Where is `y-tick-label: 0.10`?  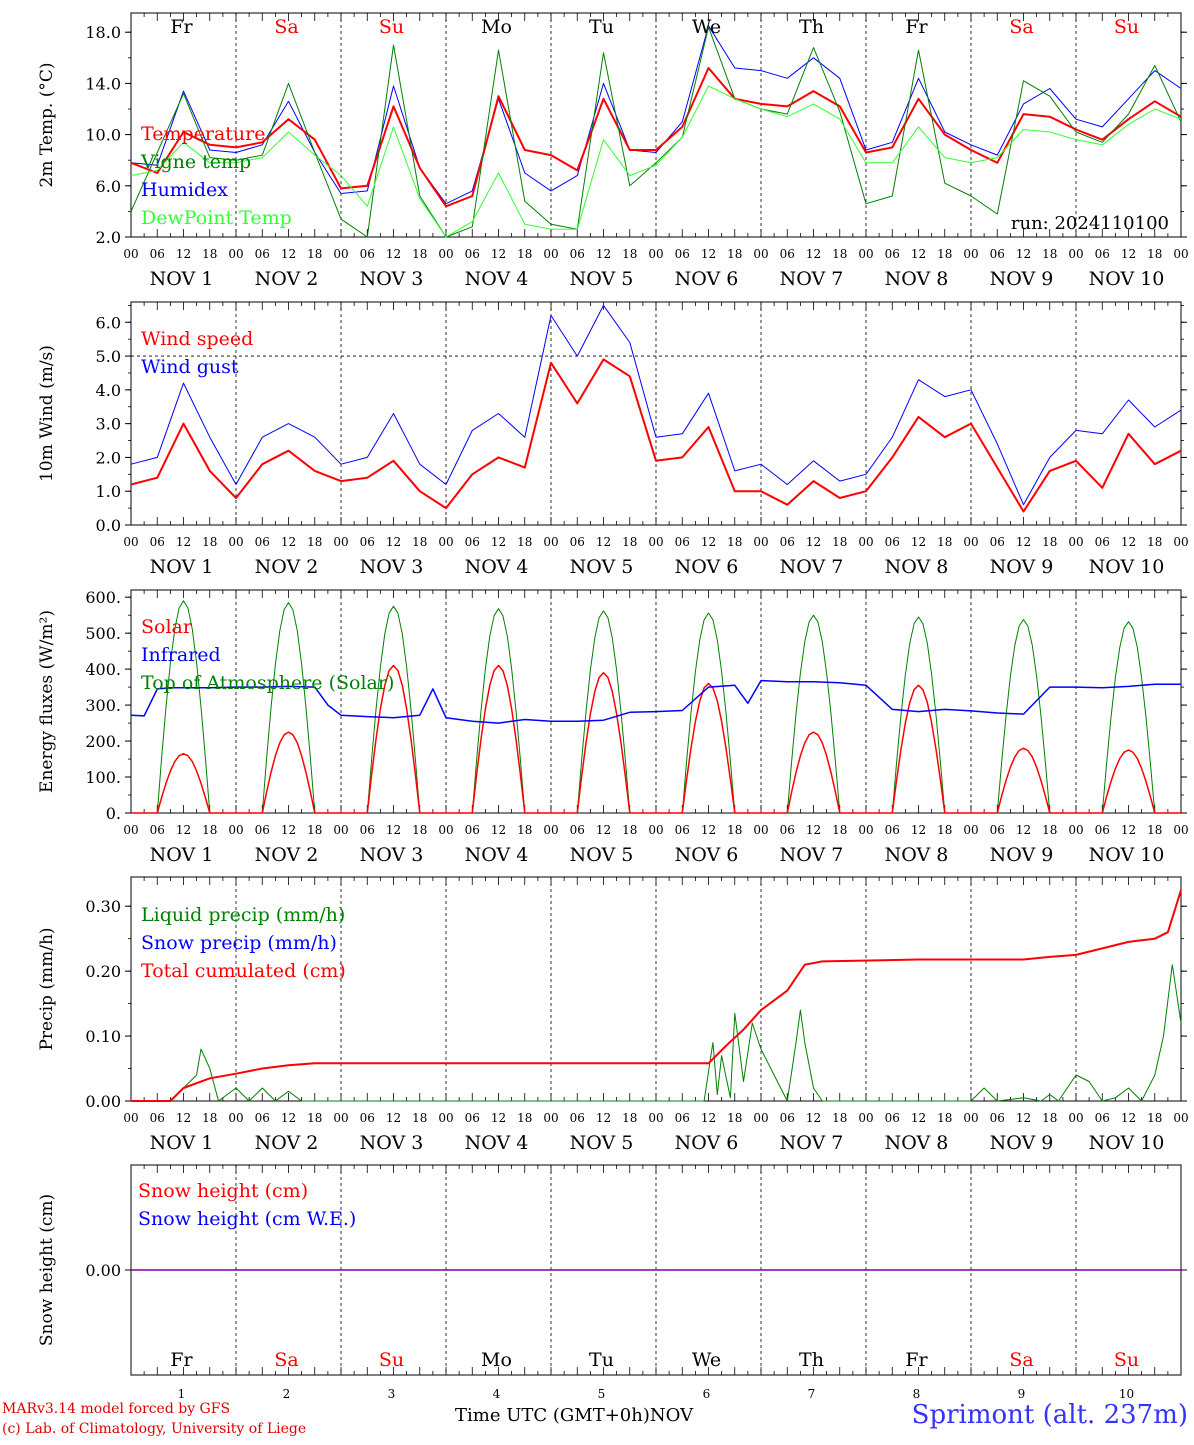 y-tick-label: 0.10 is located at coordinates (103, 1036).